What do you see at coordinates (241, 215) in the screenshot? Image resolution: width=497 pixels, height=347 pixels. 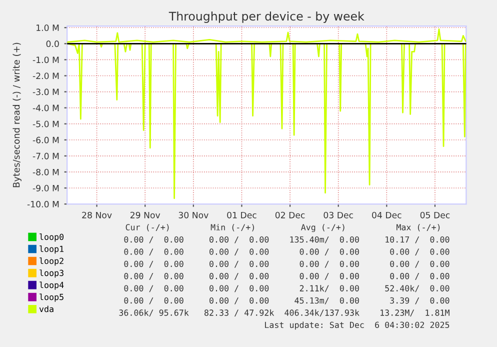 I see `x-tick-label: 01 Dec` at bounding box center [241, 215].